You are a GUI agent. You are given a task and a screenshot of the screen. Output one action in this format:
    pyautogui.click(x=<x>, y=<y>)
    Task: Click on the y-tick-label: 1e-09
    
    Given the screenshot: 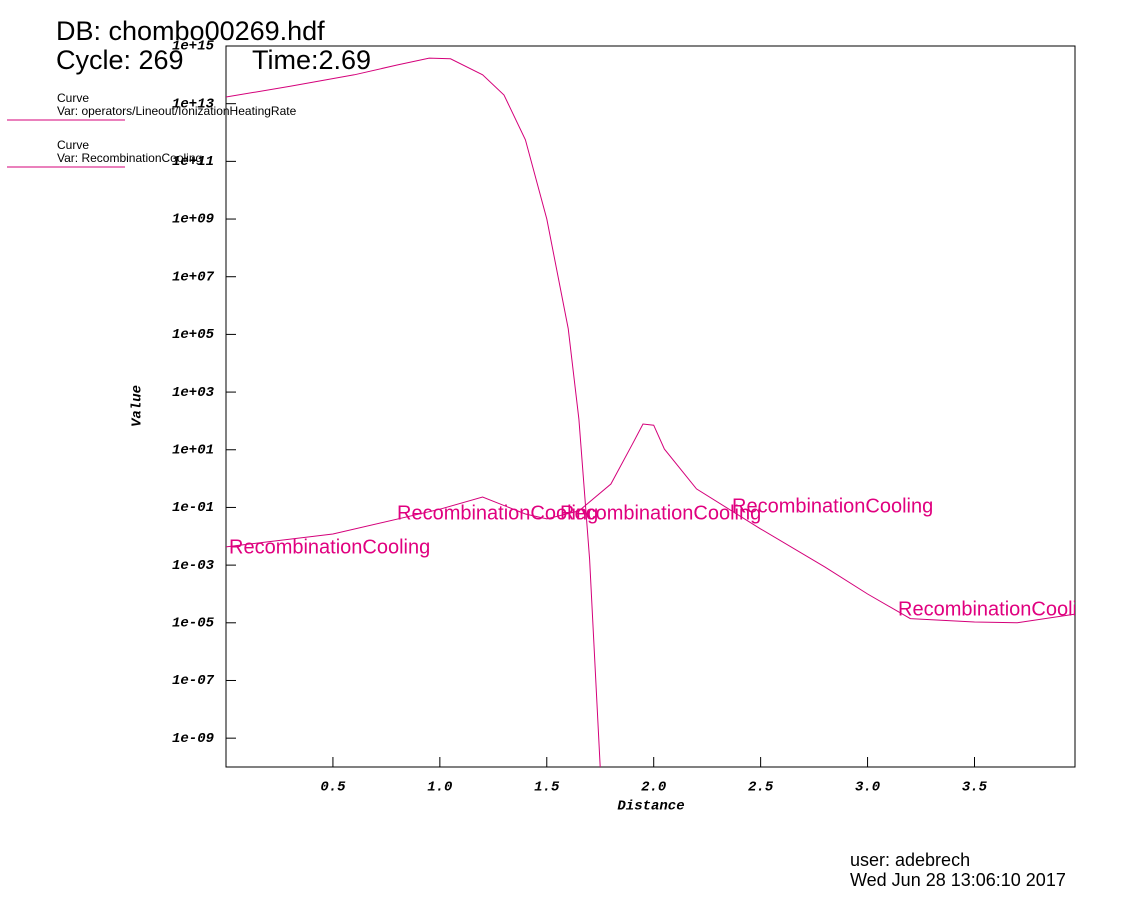 What is the action you would take?
    pyautogui.click(x=193, y=739)
    